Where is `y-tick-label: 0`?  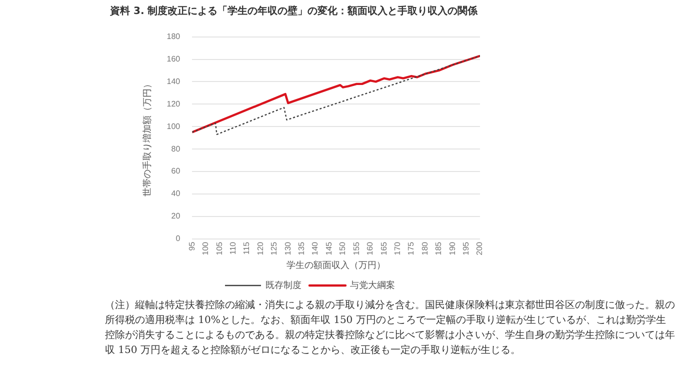
y-tick-label: 0 is located at coordinates (178, 239).